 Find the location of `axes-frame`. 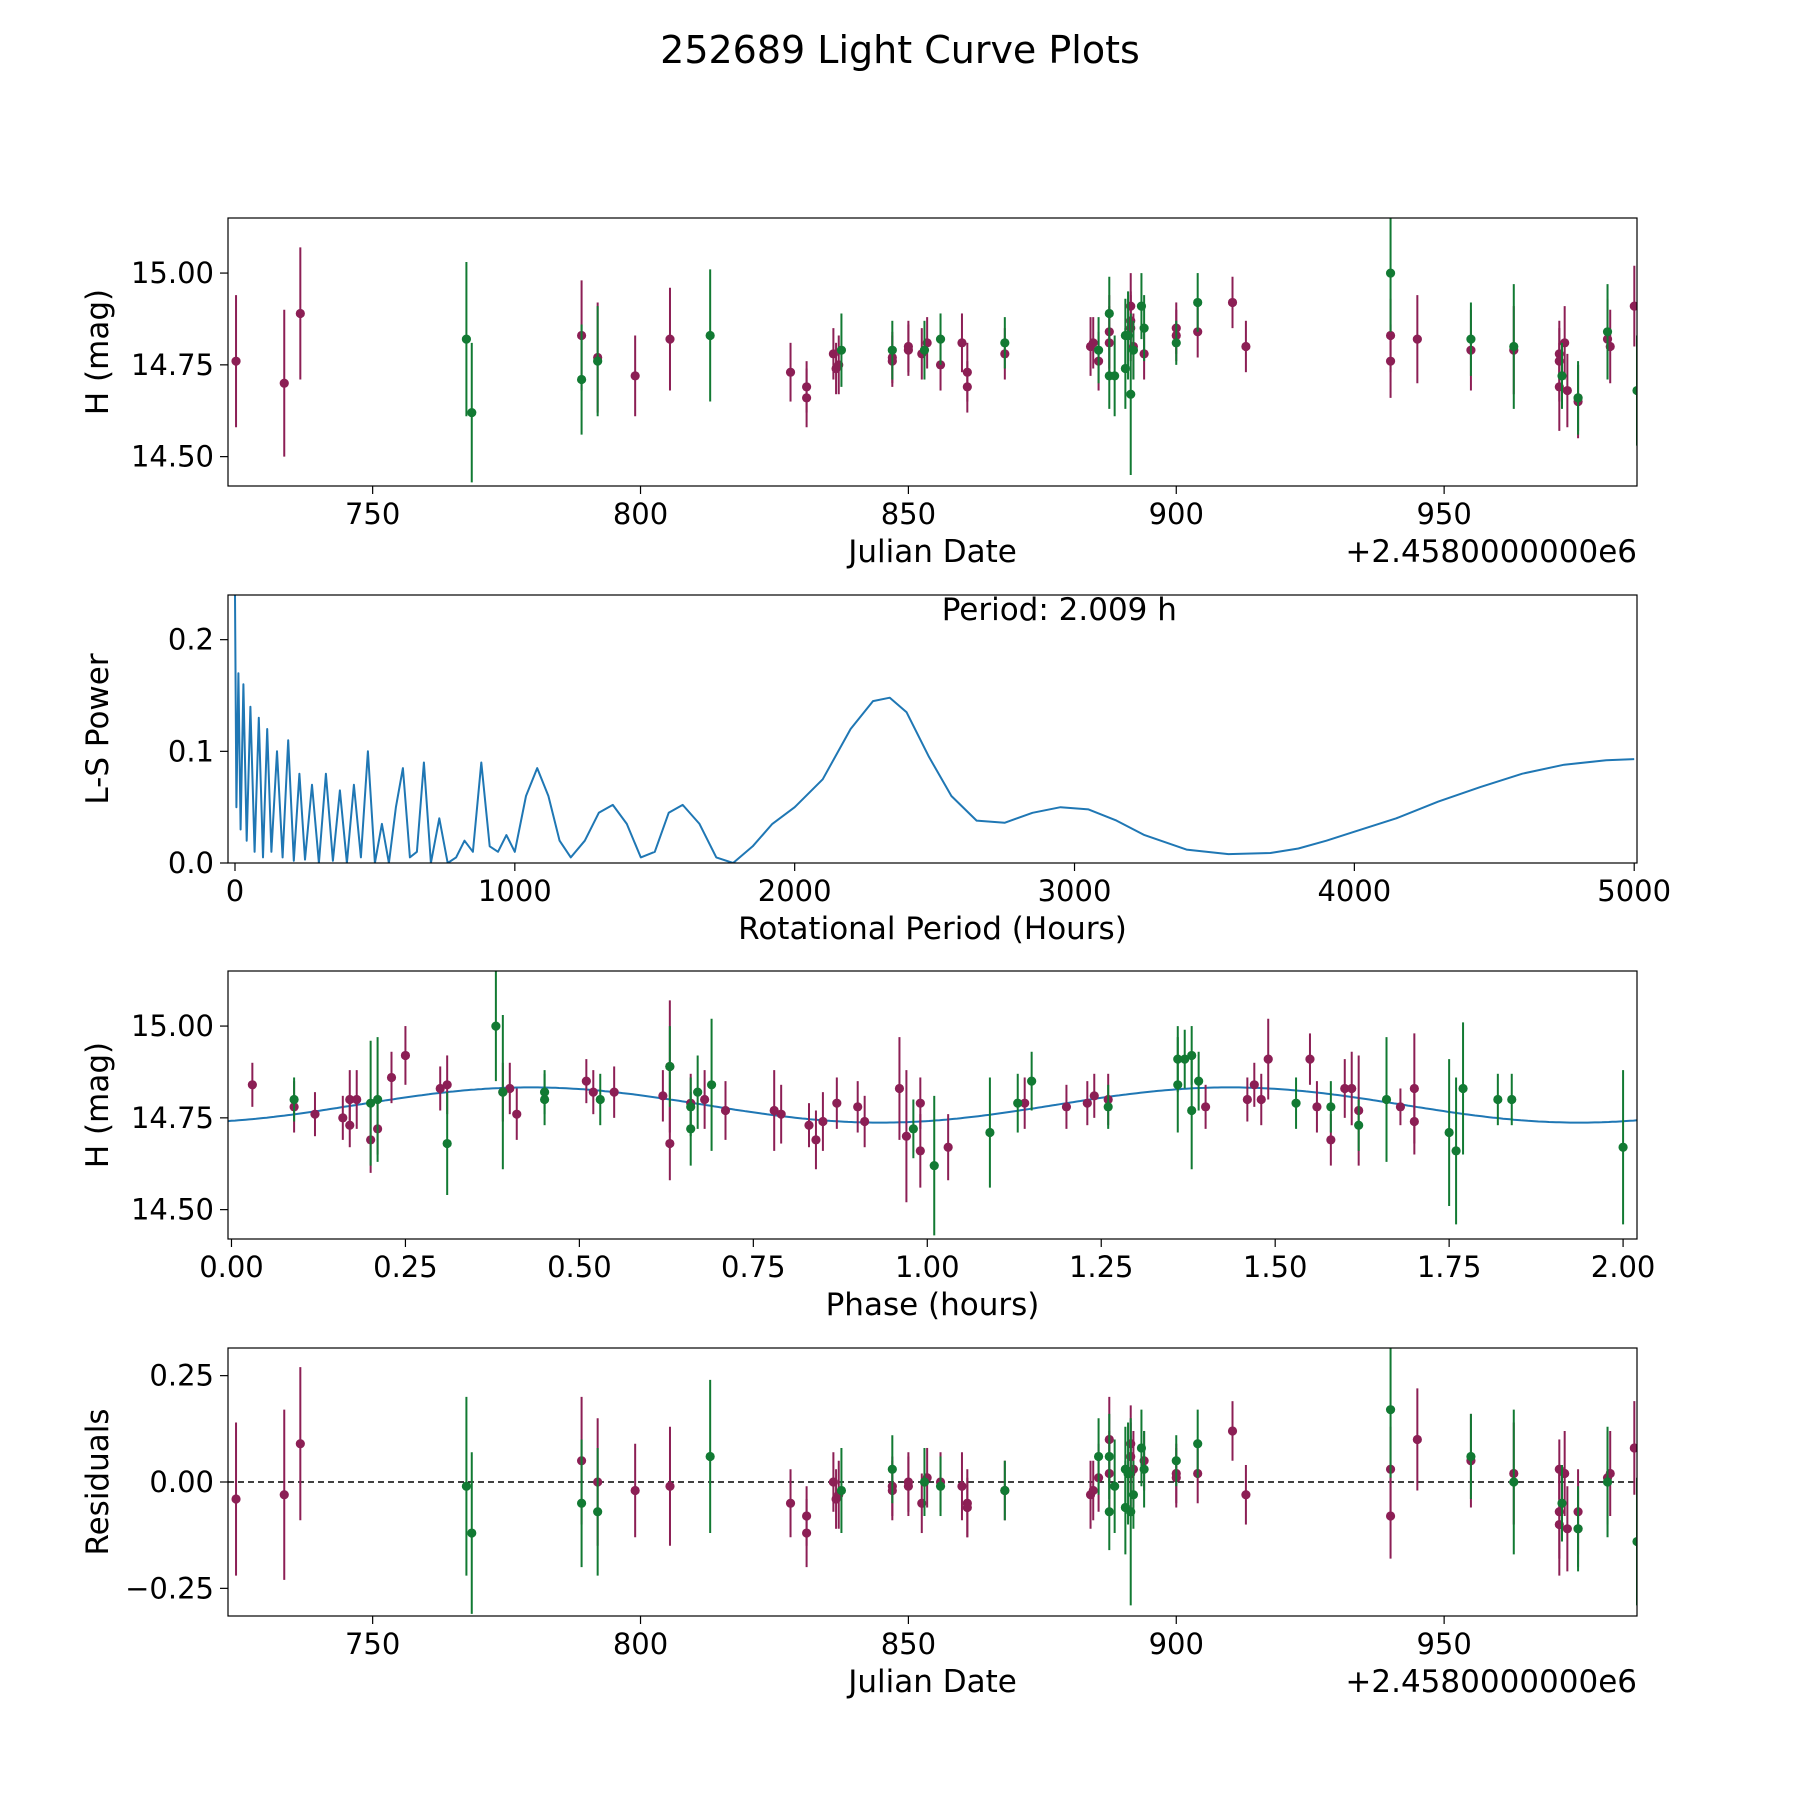

axes-frame is located at coordinates (932, 1105).